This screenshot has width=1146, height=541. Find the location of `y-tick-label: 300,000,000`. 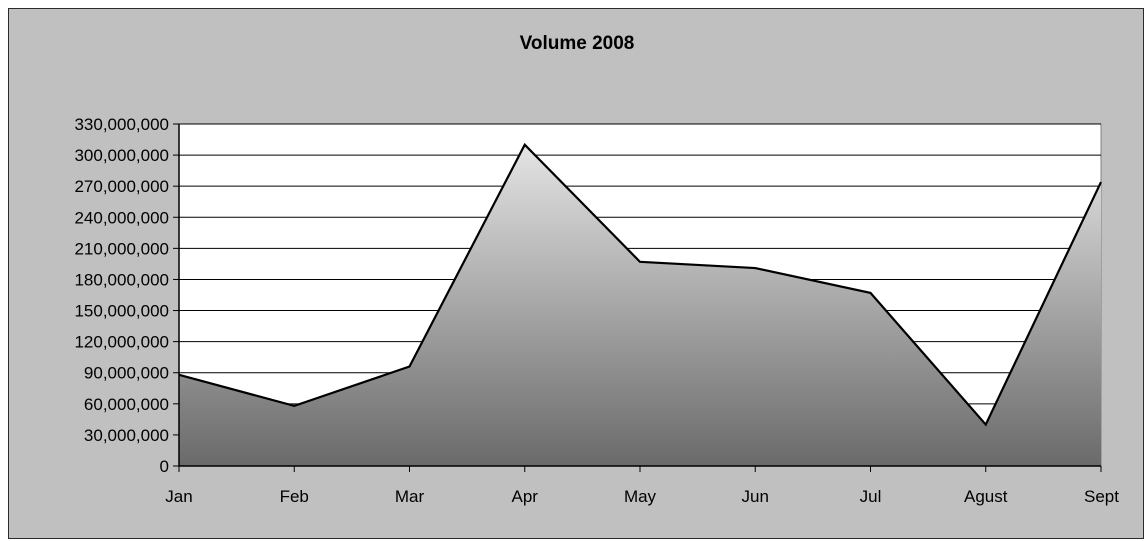

y-tick-label: 300,000,000 is located at coordinates (121, 155).